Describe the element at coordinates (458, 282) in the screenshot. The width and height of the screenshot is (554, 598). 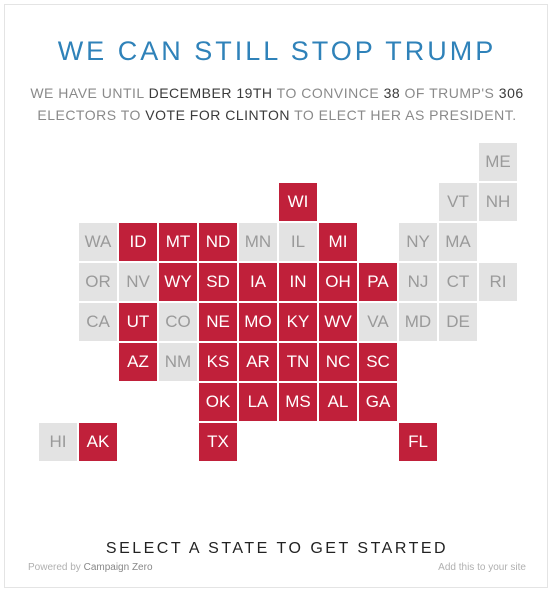
I see `state-tile-ct: CT` at that location.